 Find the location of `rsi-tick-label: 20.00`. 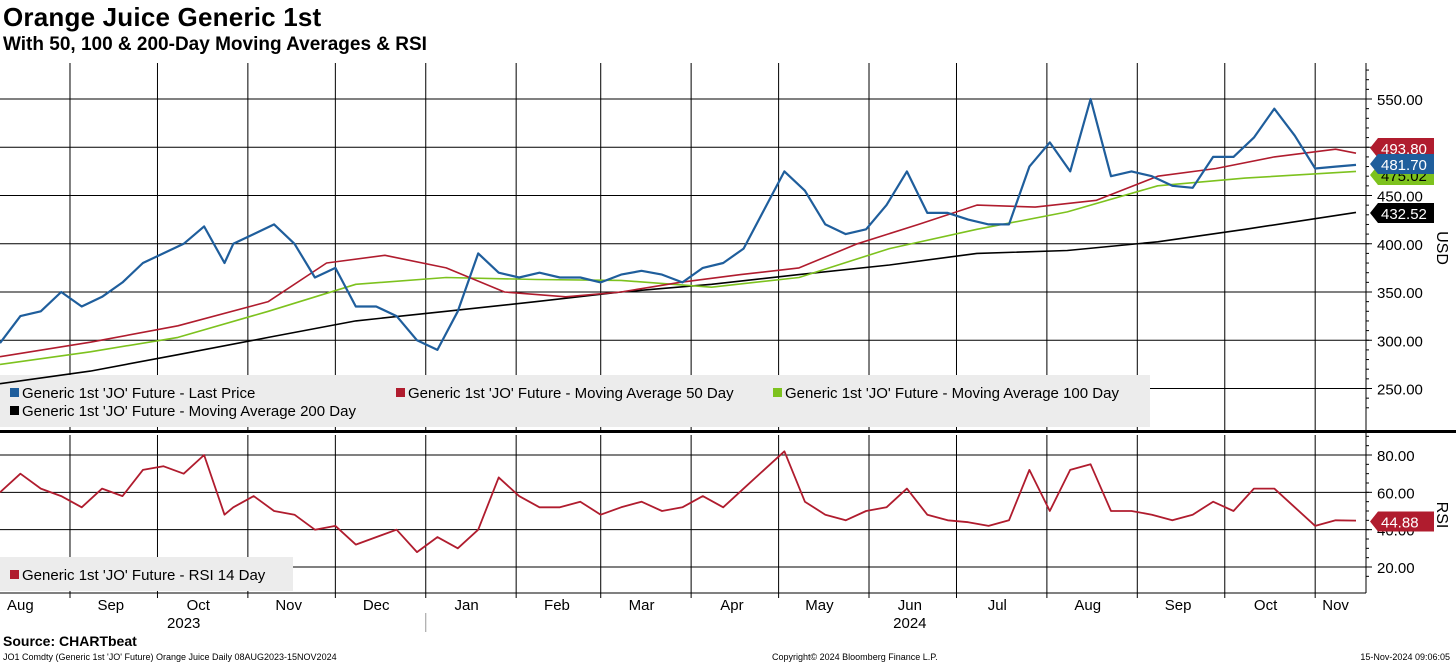

rsi-tick-label: 20.00 is located at coordinates (1396, 568).